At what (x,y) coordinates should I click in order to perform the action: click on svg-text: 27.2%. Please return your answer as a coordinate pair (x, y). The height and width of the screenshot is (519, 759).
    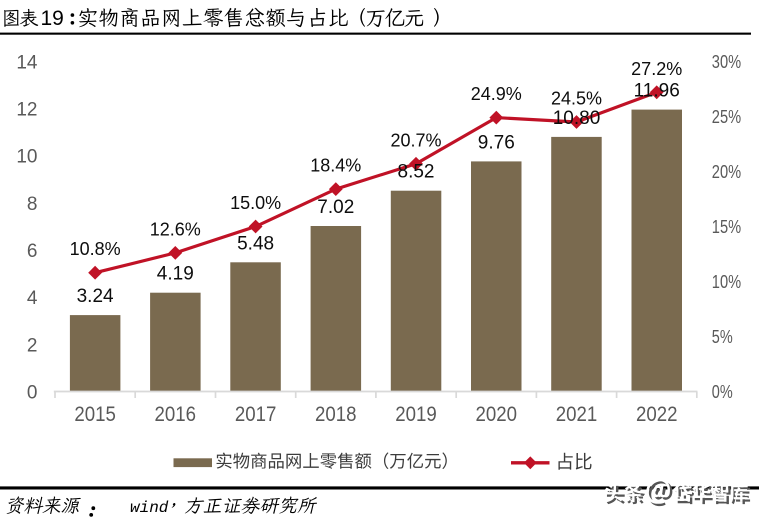
    Looking at the image, I should click on (656, 69).